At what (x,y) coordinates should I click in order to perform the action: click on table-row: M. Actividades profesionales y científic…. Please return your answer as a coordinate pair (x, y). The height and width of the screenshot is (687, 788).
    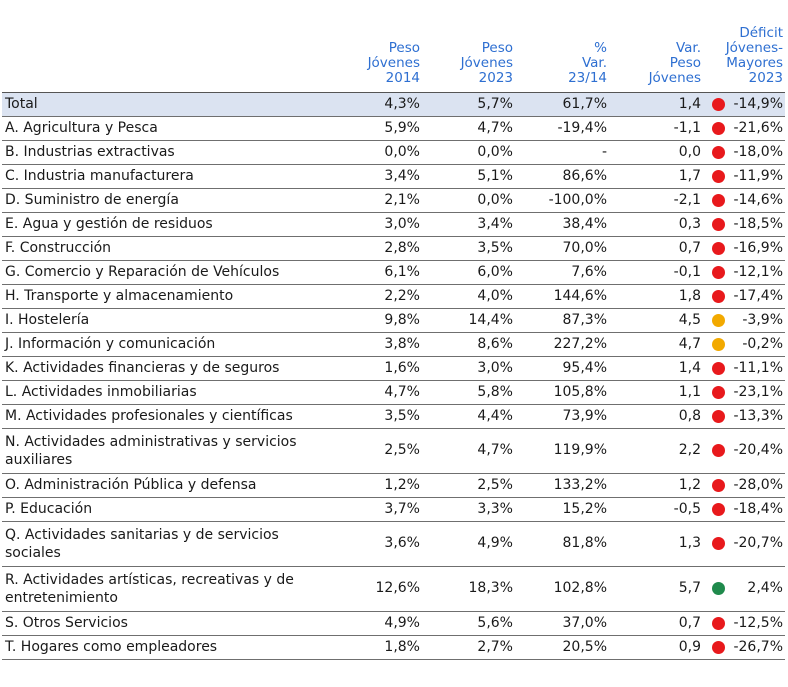
    Looking at the image, I should click on (393, 416).